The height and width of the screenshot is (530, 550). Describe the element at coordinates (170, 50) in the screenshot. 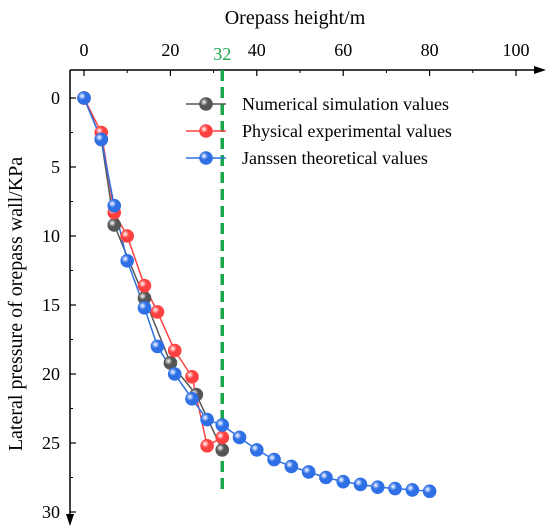

I see `x-tick-label: 20` at that location.